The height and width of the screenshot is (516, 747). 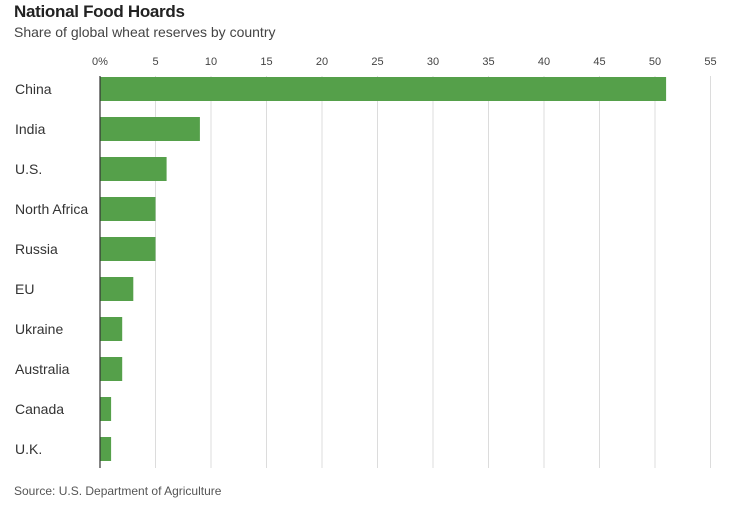 I want to click on category-label: U.S., so click(x=28, y=169).